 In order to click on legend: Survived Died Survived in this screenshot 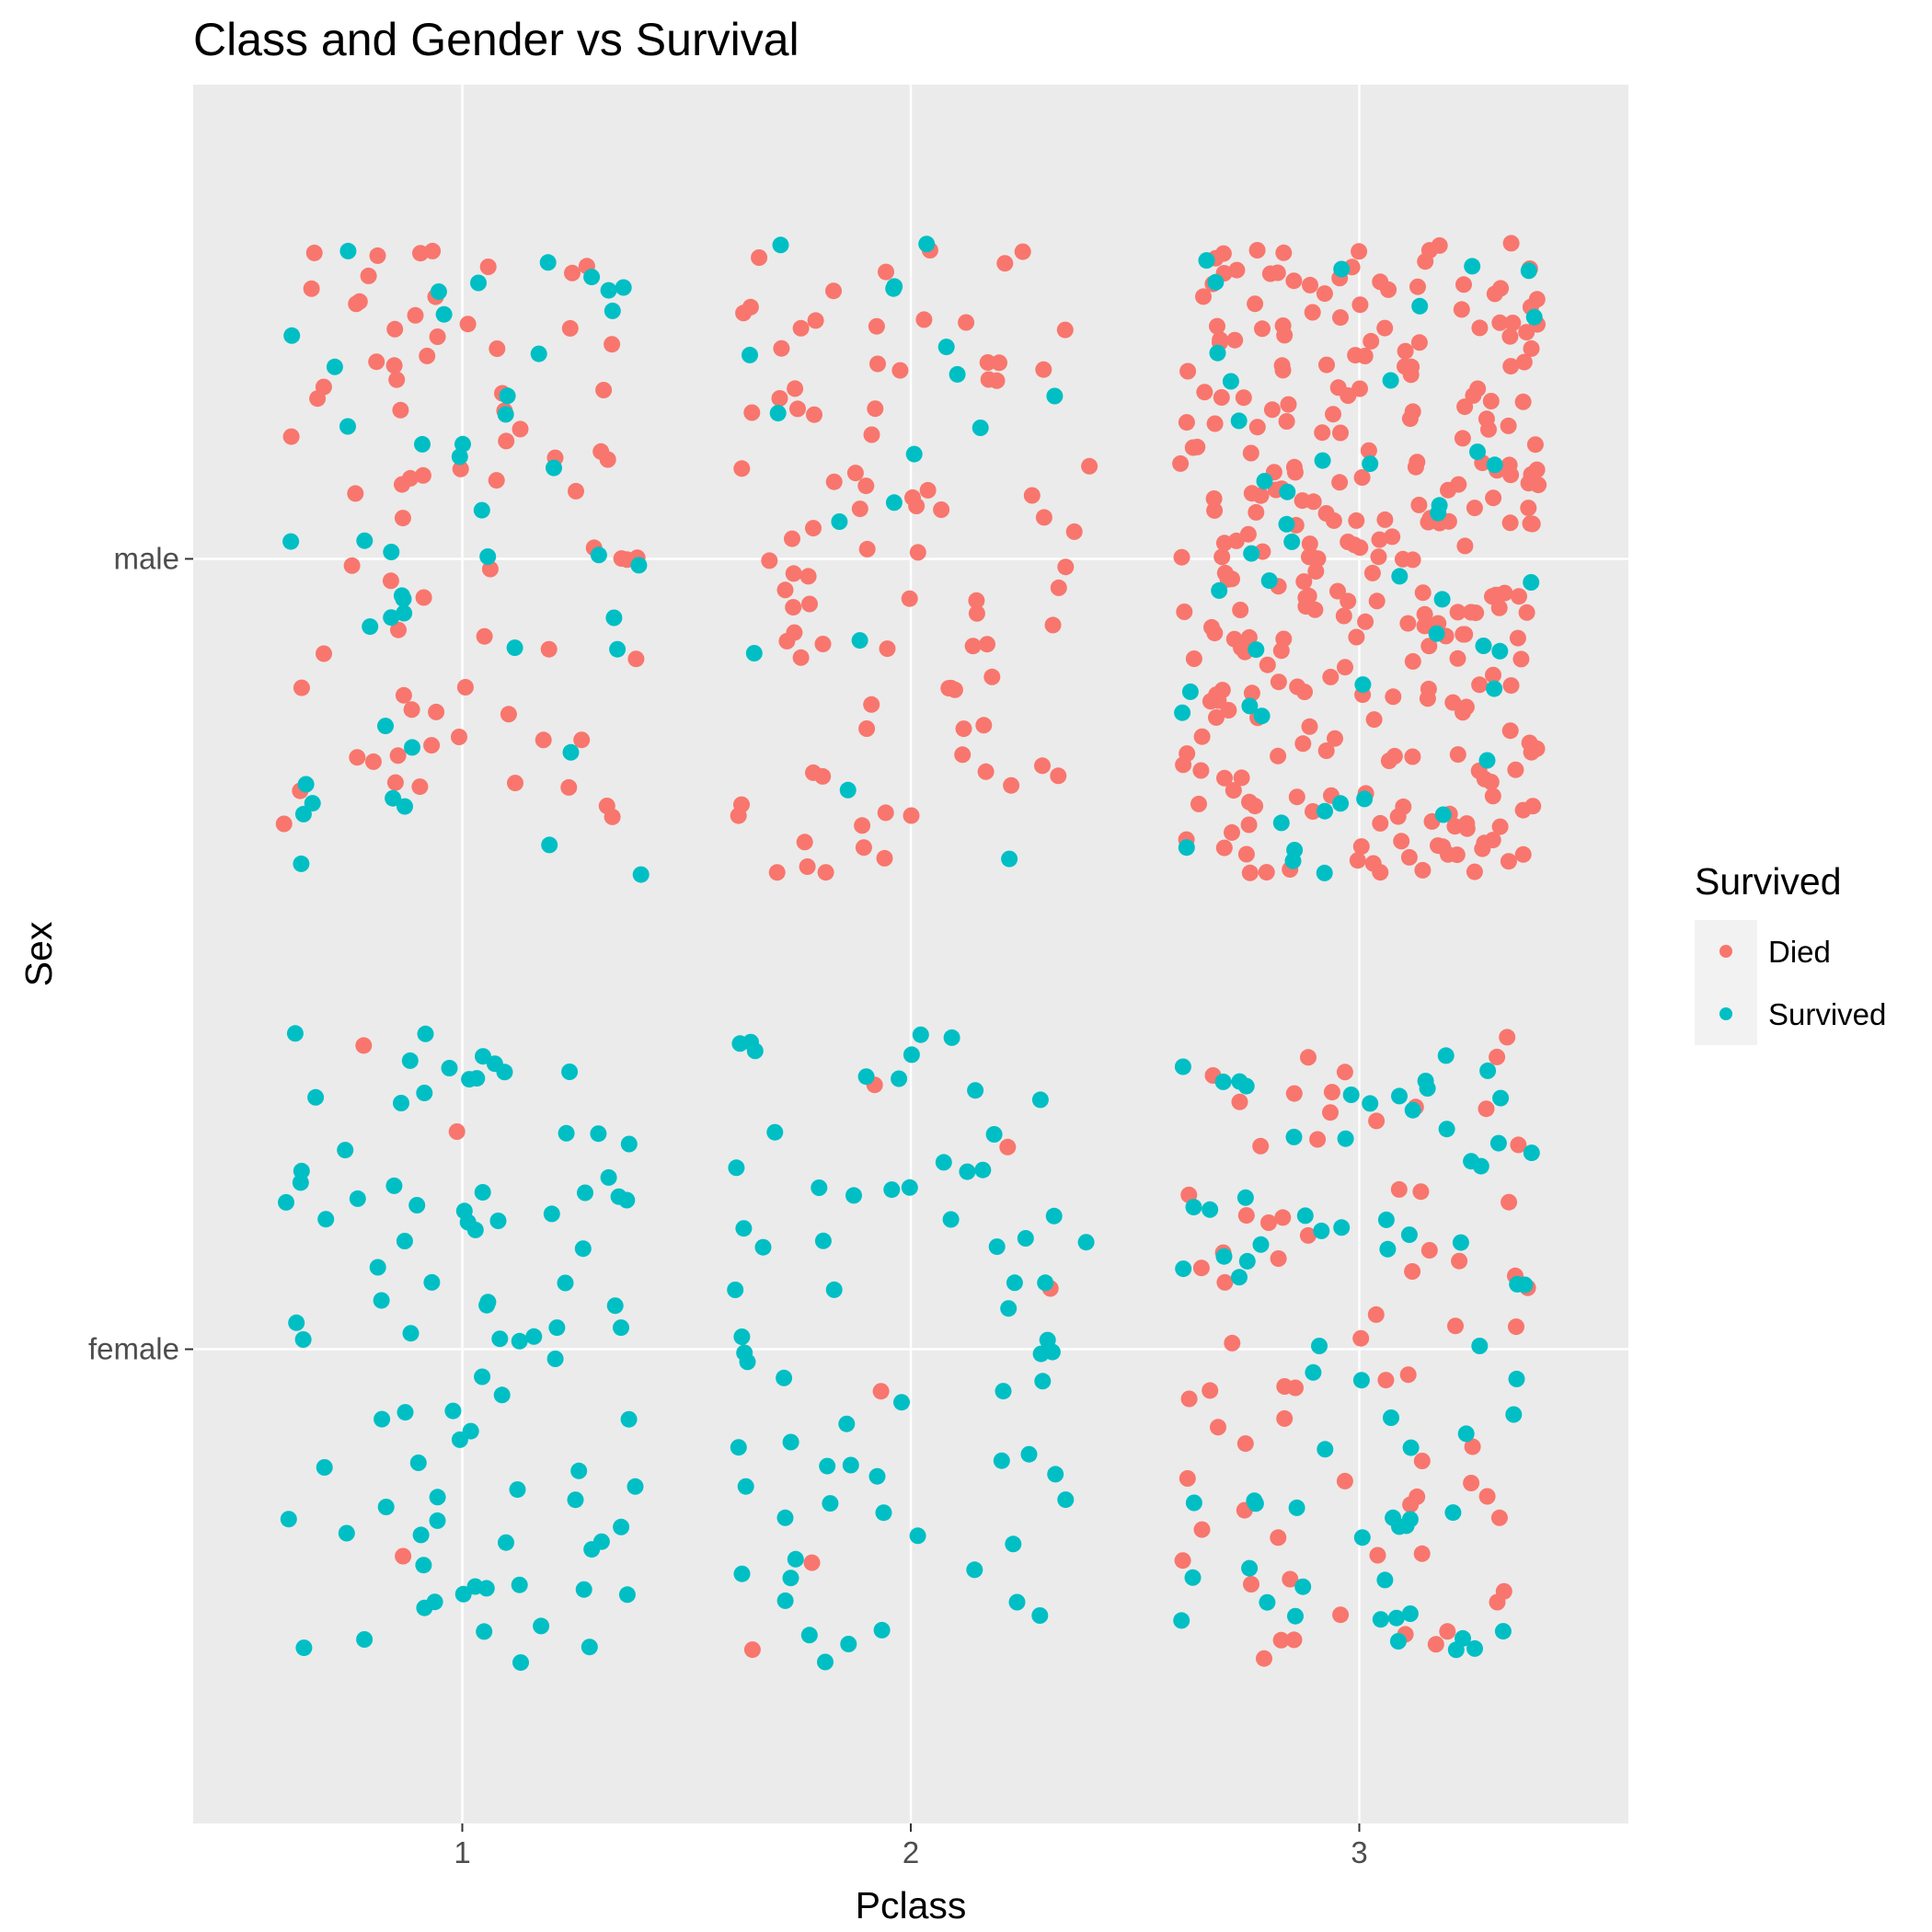, I will do `click(1790, 952)`.